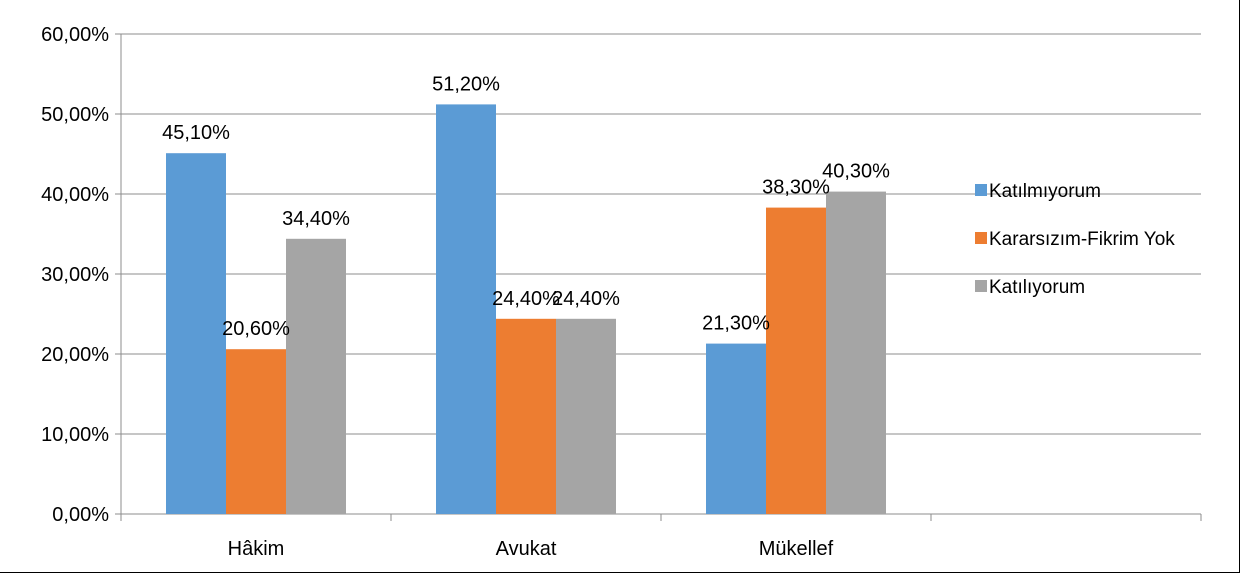  I want to click on y-tick-label: 50,00%, so click(75, 115).